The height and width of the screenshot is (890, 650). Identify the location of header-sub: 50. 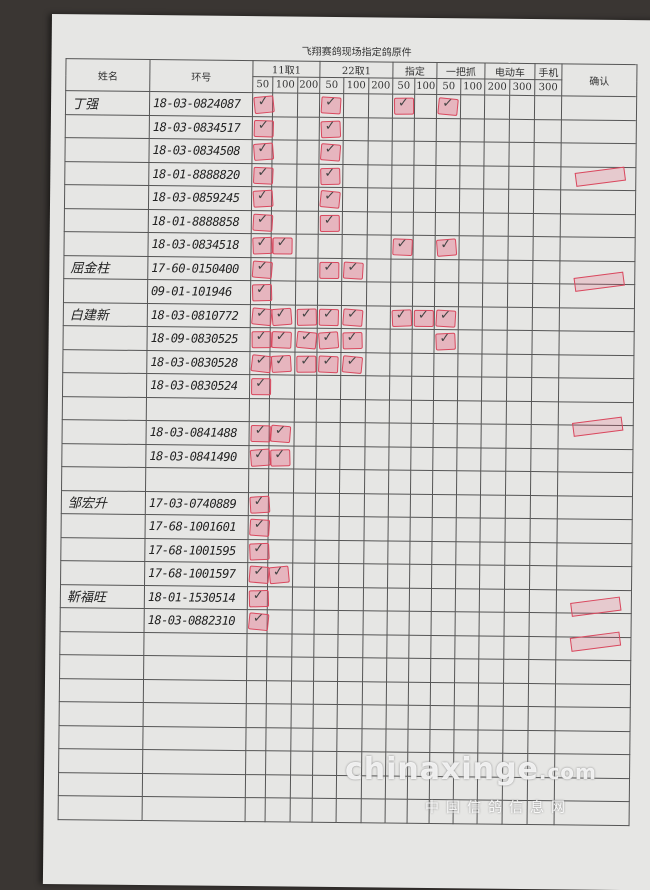
(448, 86).